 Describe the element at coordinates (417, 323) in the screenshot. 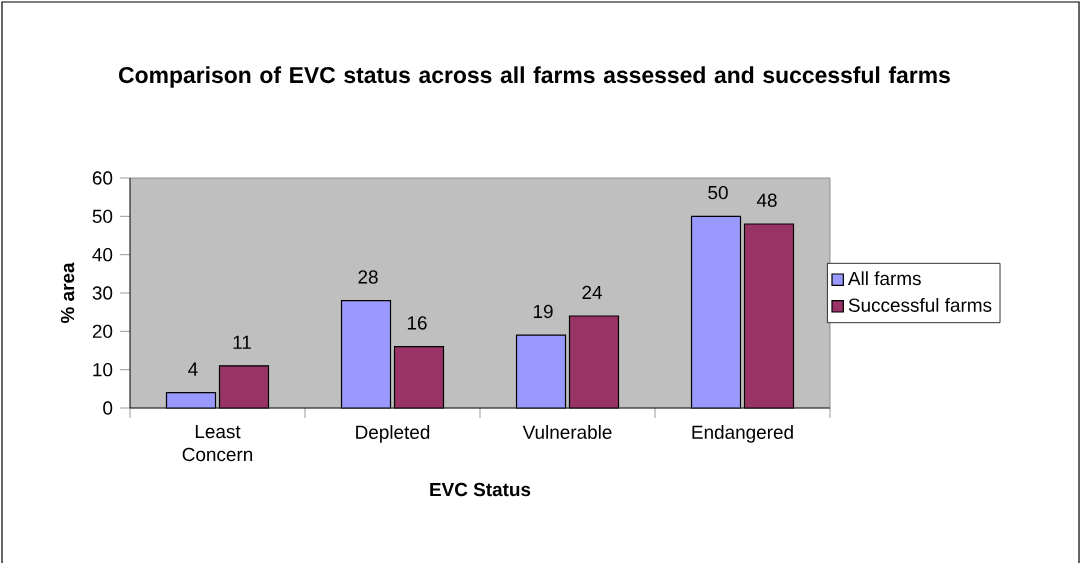

I see `data-label: 16` at that location.